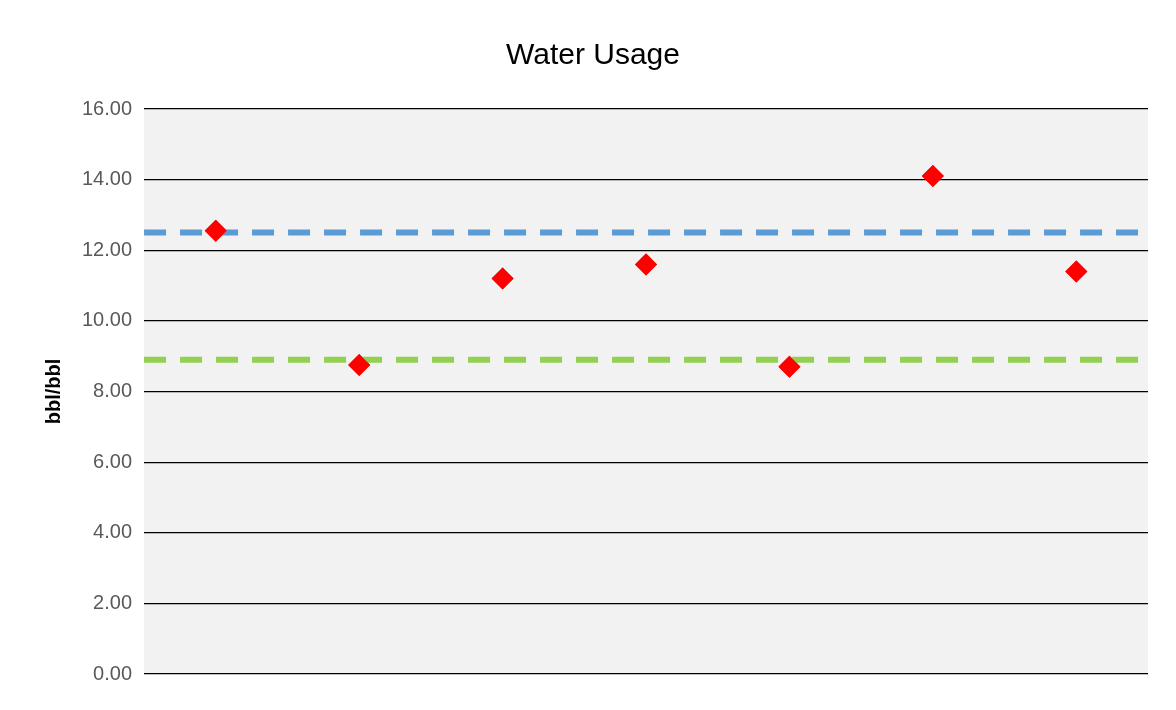 The image size is (1176, 710). What do you see at coordinates (113, 531) in the screenshot?
I see `y-tick-label: 4.00` at bounding box center [113, 531].